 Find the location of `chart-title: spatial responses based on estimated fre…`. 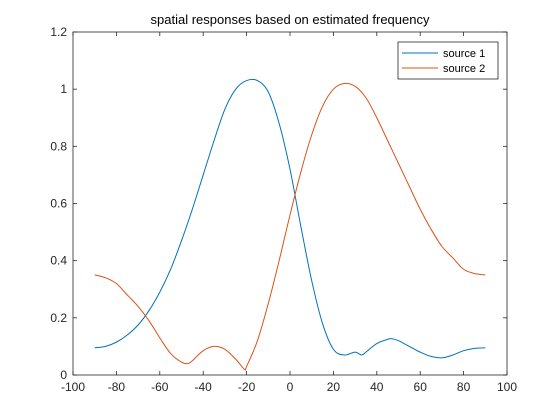

chart-title: spatial responses based on estimated fre… is located at coordinates (290, 19).